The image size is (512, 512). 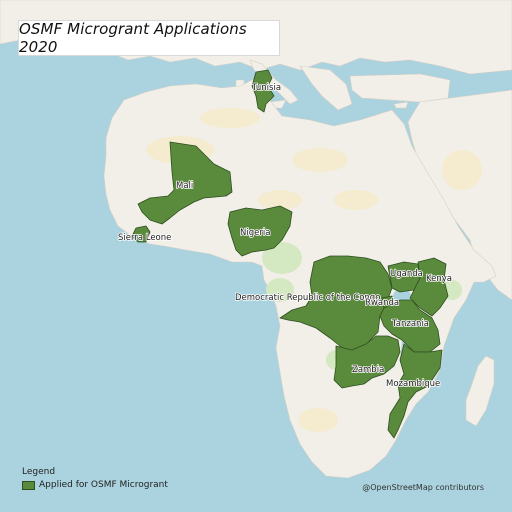 I want to click on label-tunisia: Tunisia, so click(x=266, y=88).